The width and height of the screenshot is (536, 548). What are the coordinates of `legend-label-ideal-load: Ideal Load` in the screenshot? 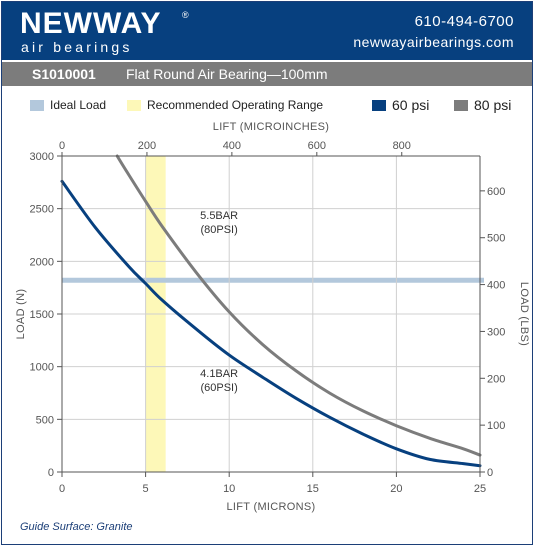 It's located at (78, 105).